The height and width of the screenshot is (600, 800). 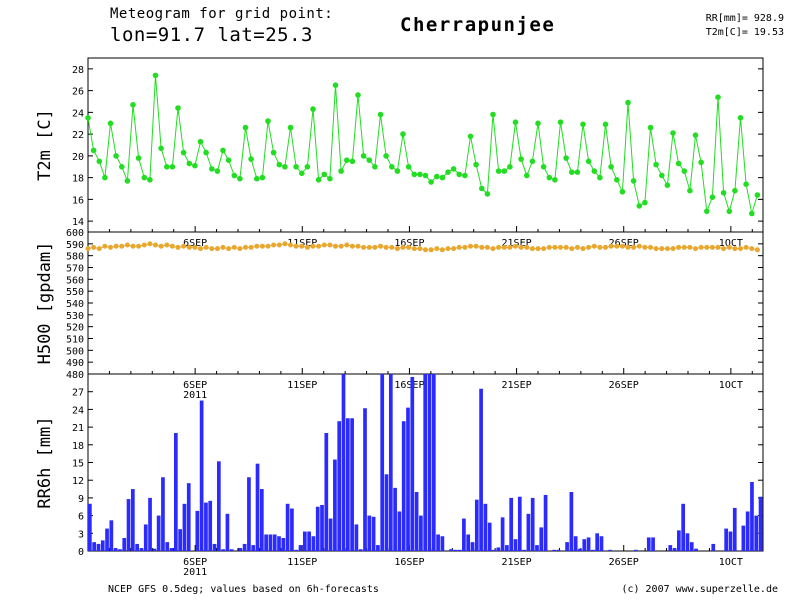 I want to click on x-tick-label: 1OCT, so click(x=731, y=243).